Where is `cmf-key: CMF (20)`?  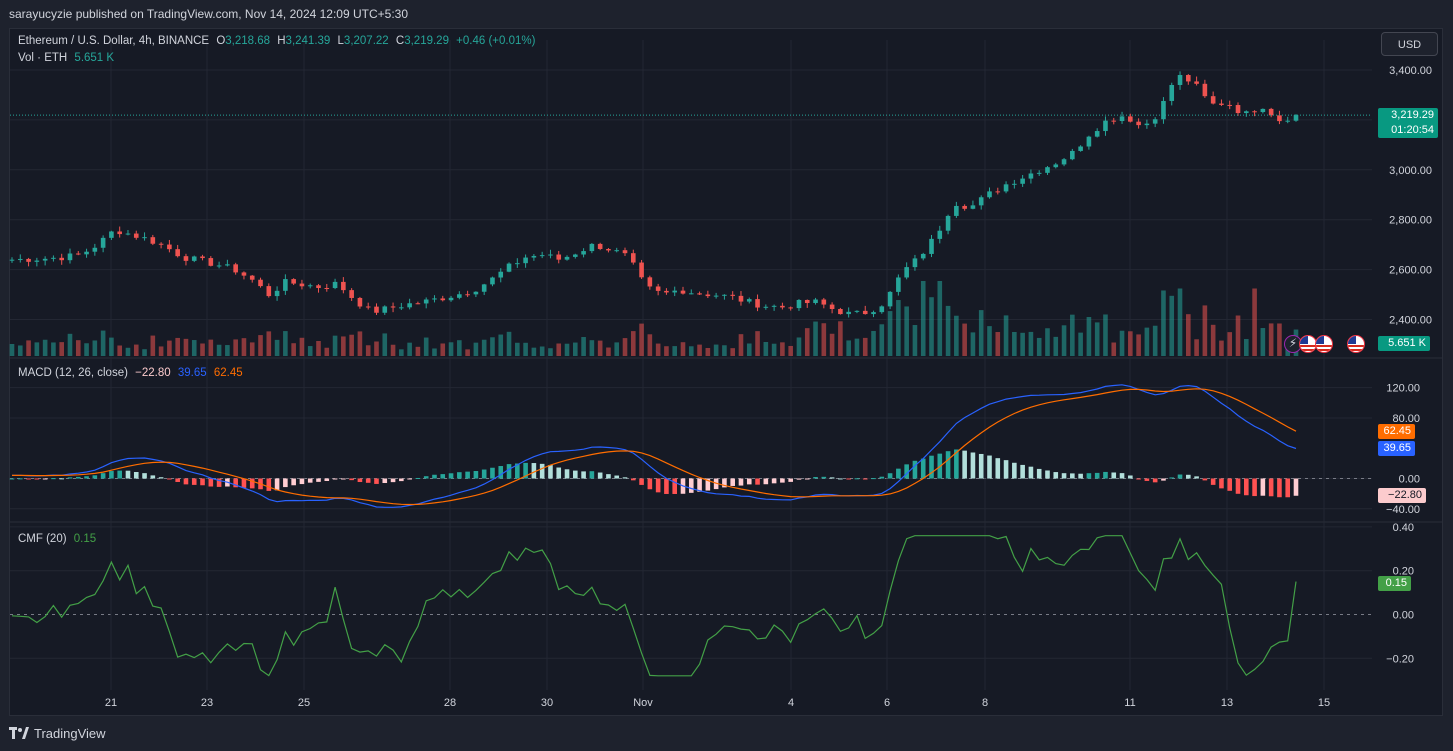
cmf-key: CMF (20) is located at coordinates (42, 539).